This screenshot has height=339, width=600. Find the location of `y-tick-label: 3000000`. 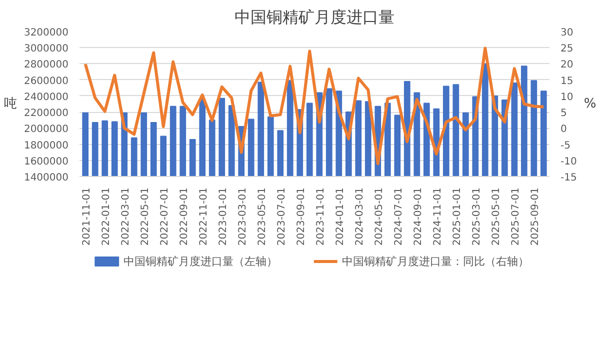

y-tick-label: 3000000 is located at coordinates (46, 49).